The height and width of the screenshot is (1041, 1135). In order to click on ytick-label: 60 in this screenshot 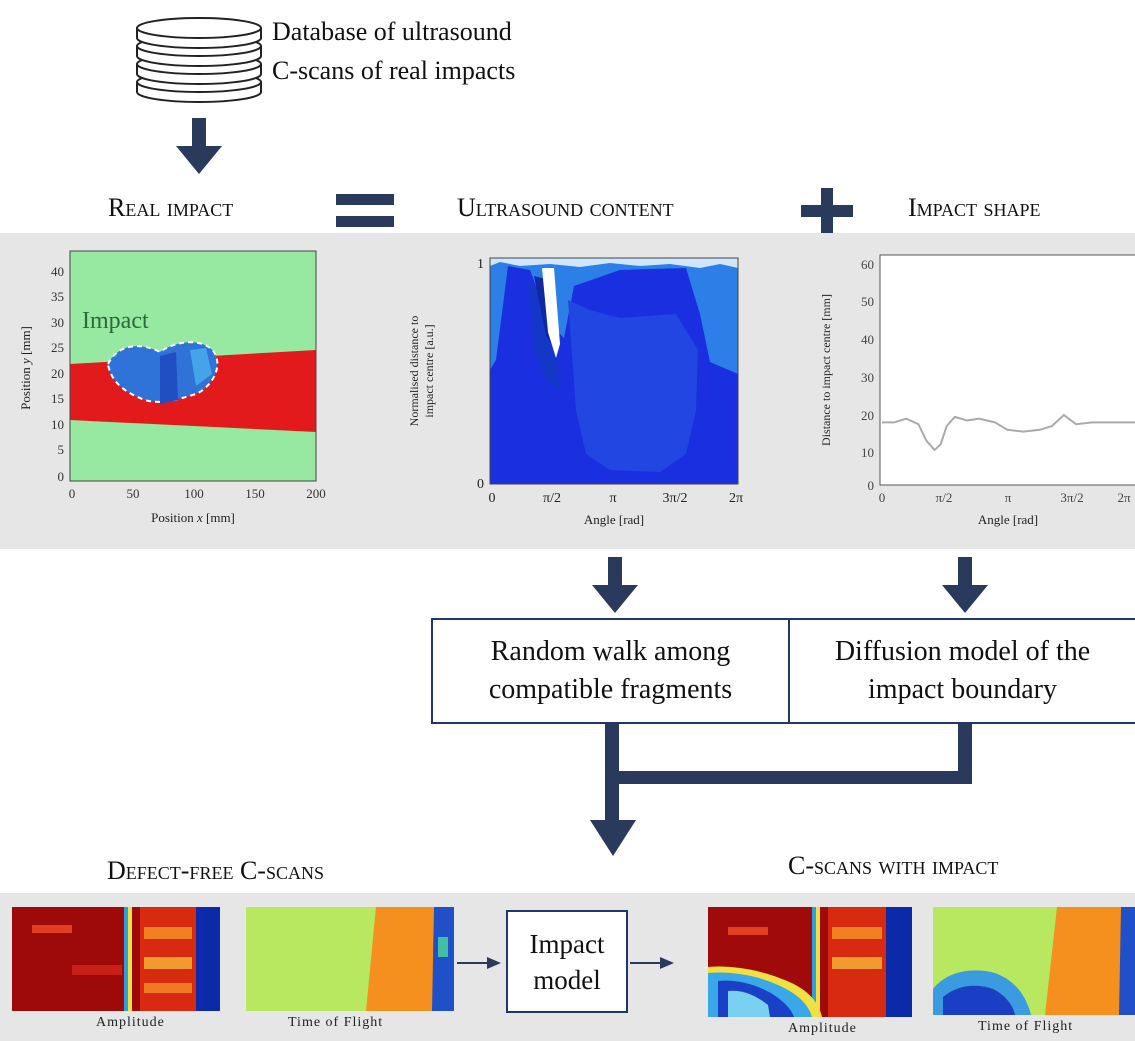, I will do `click(867, 264)`.